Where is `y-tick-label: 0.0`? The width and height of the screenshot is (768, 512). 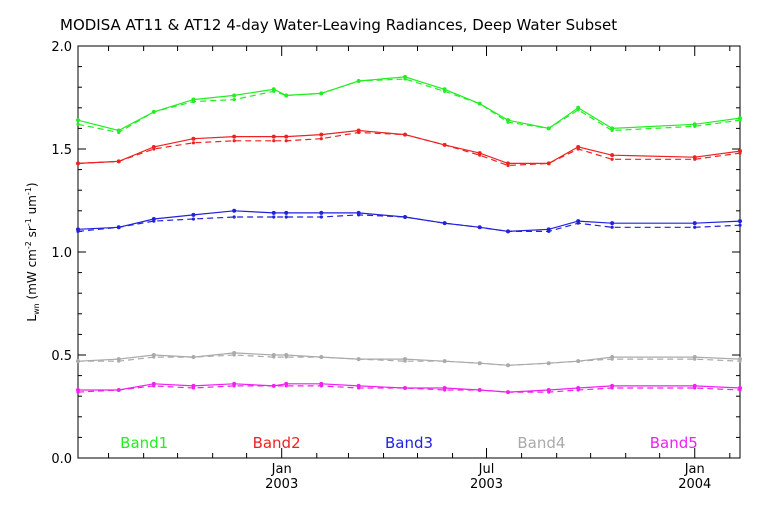 y-tick-label: 0.0 is located at coordinates (61, 459).